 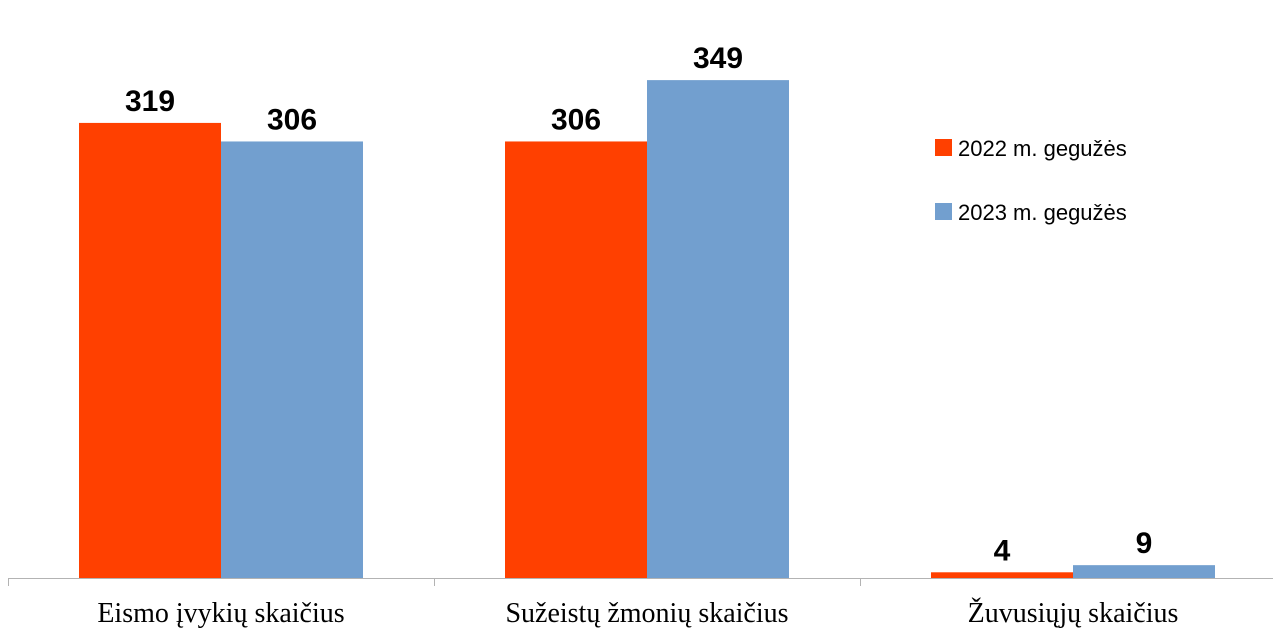 What do you see at coordinates (1144, 571) in the screenshot?
I see `bar-s1-c2` at bounding box center [1144, 571].